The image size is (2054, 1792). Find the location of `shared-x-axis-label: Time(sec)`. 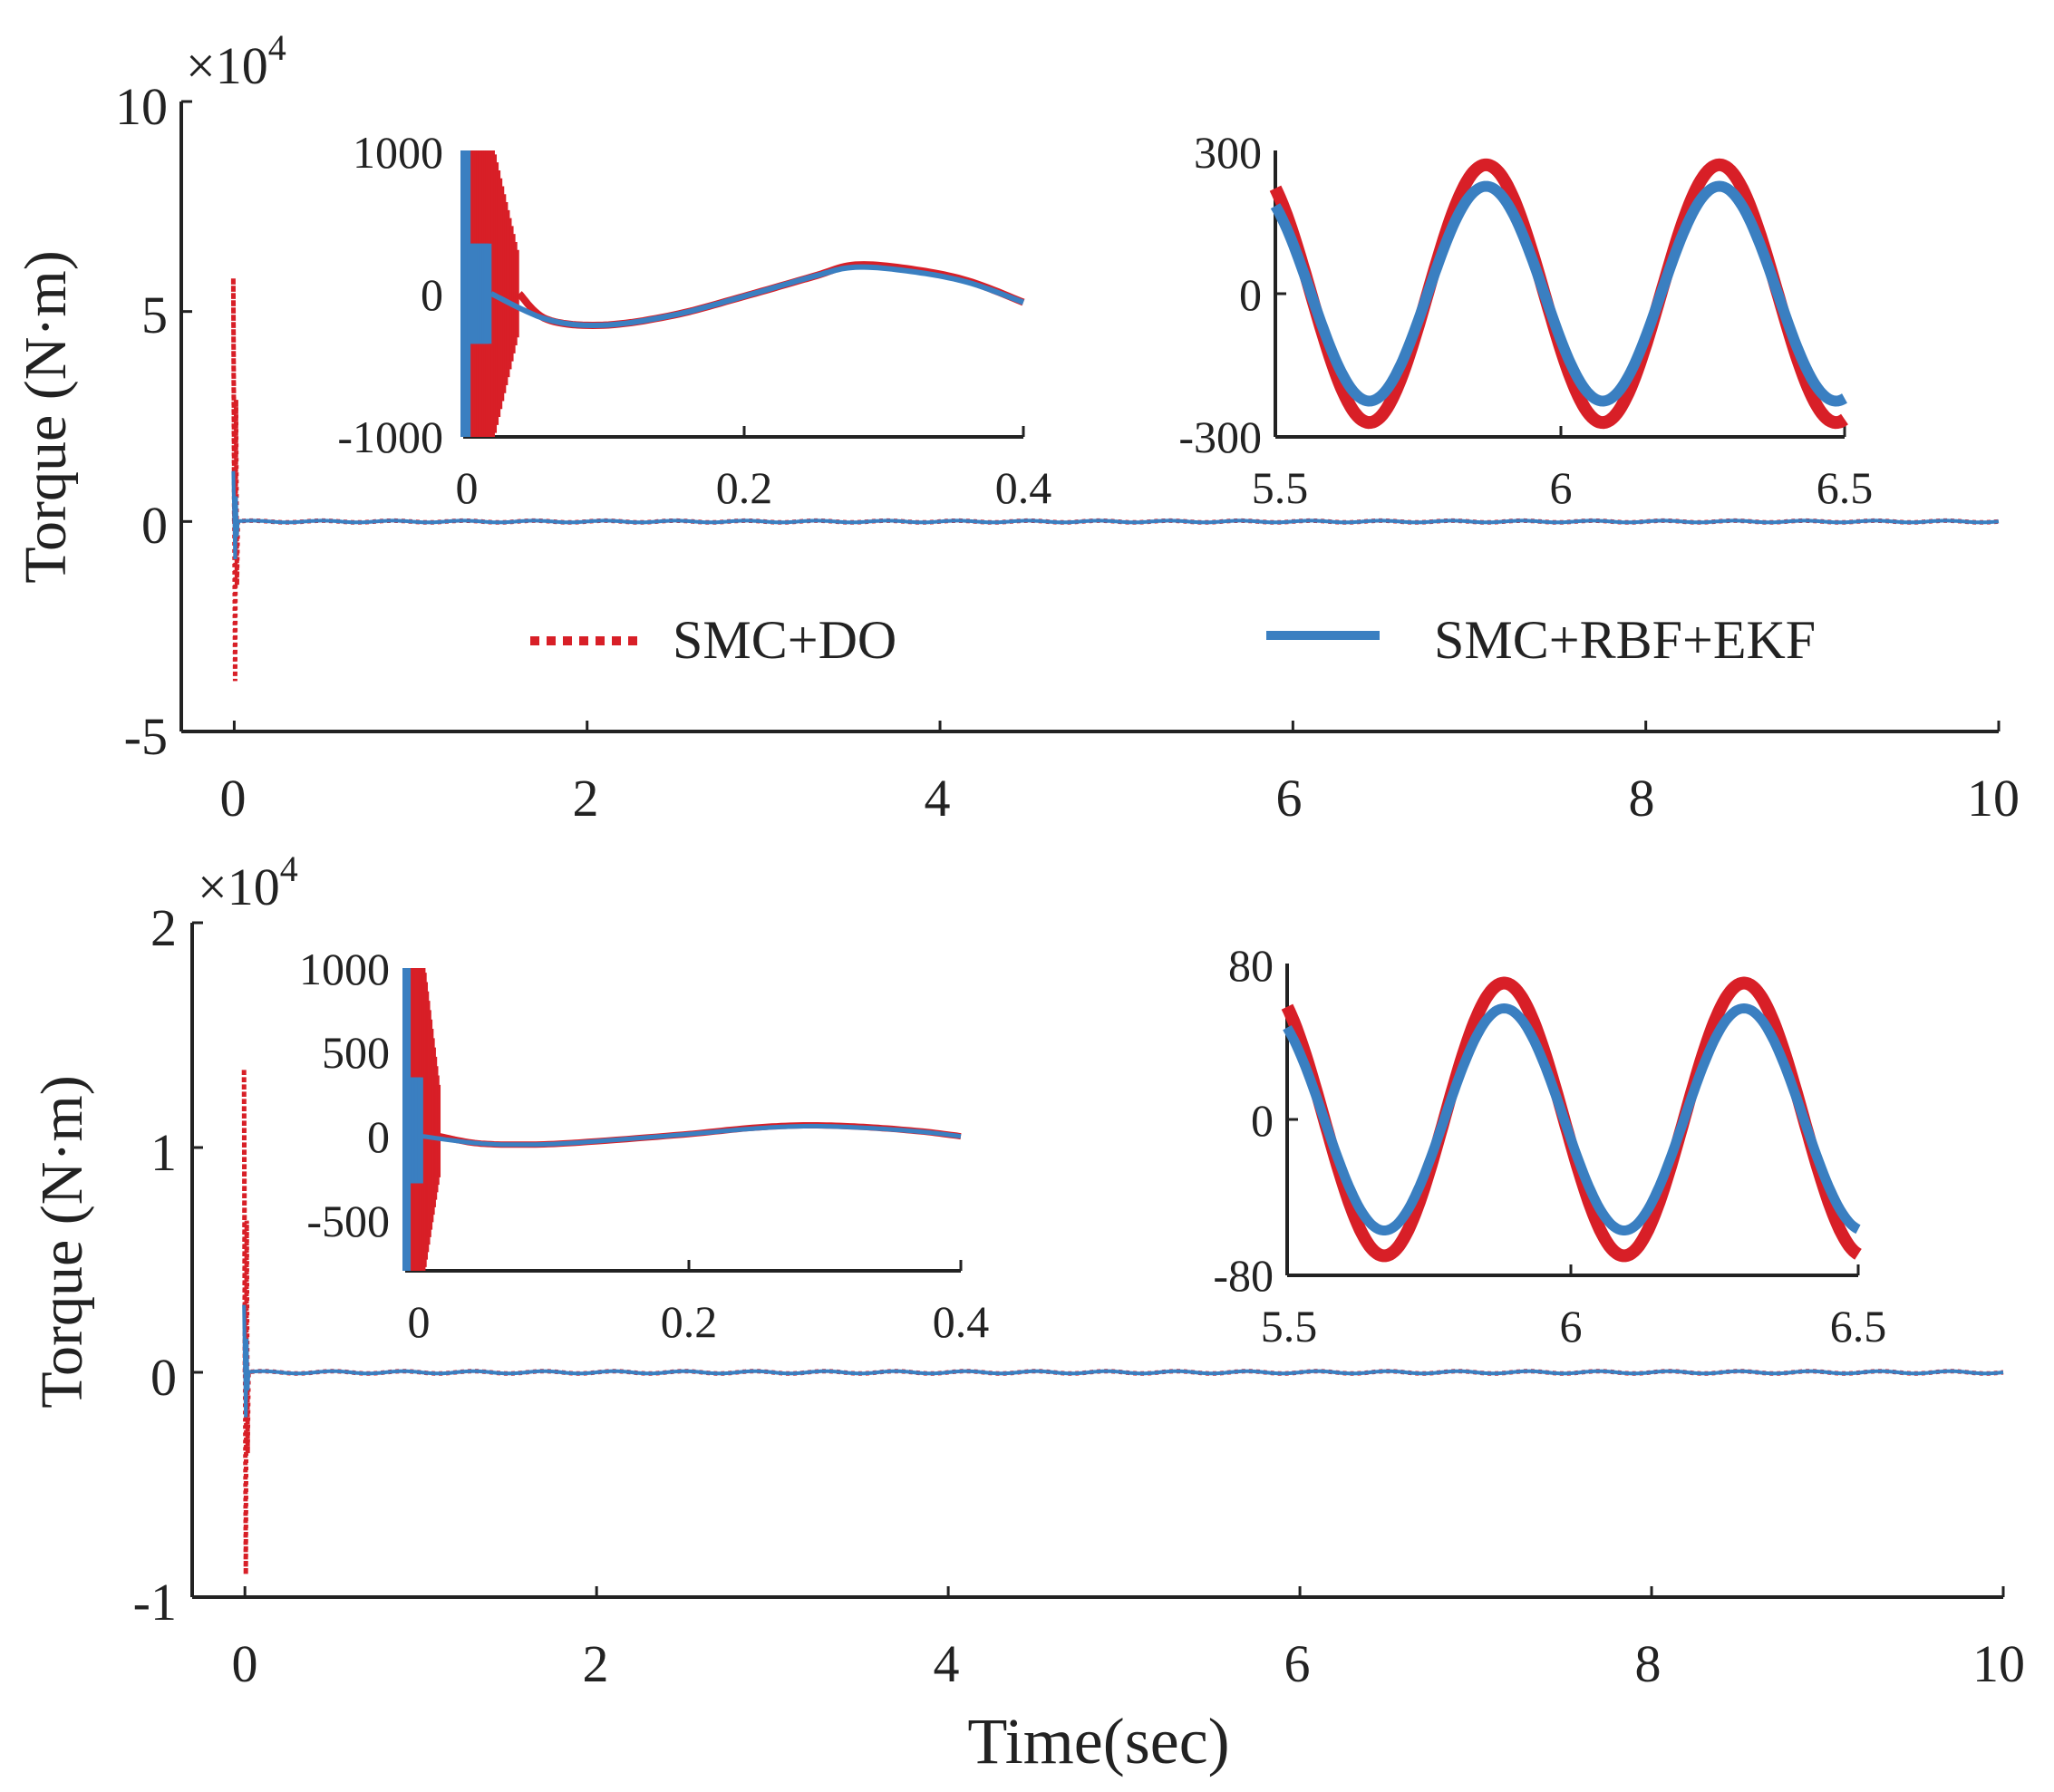

shared-x-axis-label: Time(sec) is located at coordinates (1098, 1741).